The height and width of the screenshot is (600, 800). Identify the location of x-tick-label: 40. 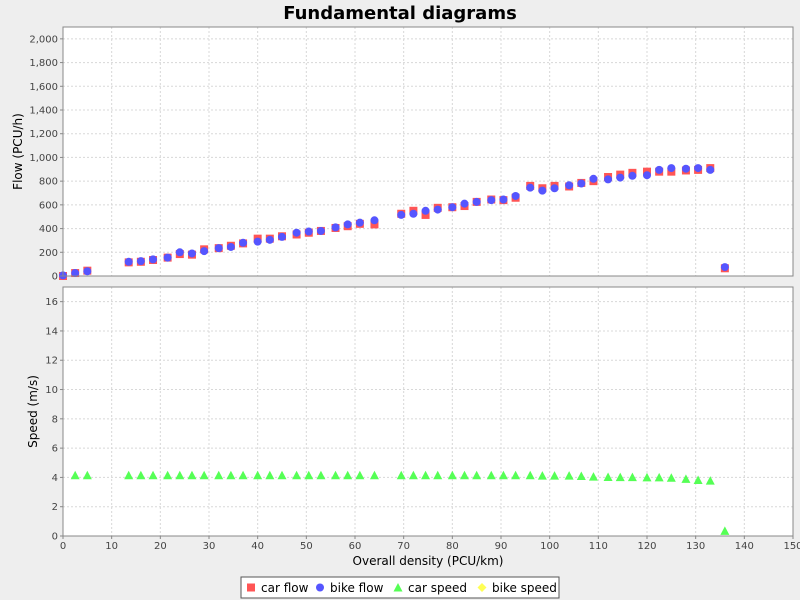
(257, 546).